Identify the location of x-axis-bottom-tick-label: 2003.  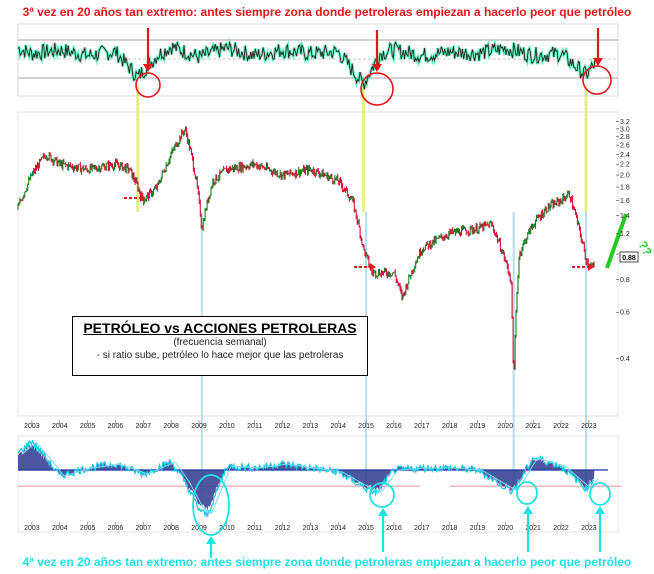
(32, 528).